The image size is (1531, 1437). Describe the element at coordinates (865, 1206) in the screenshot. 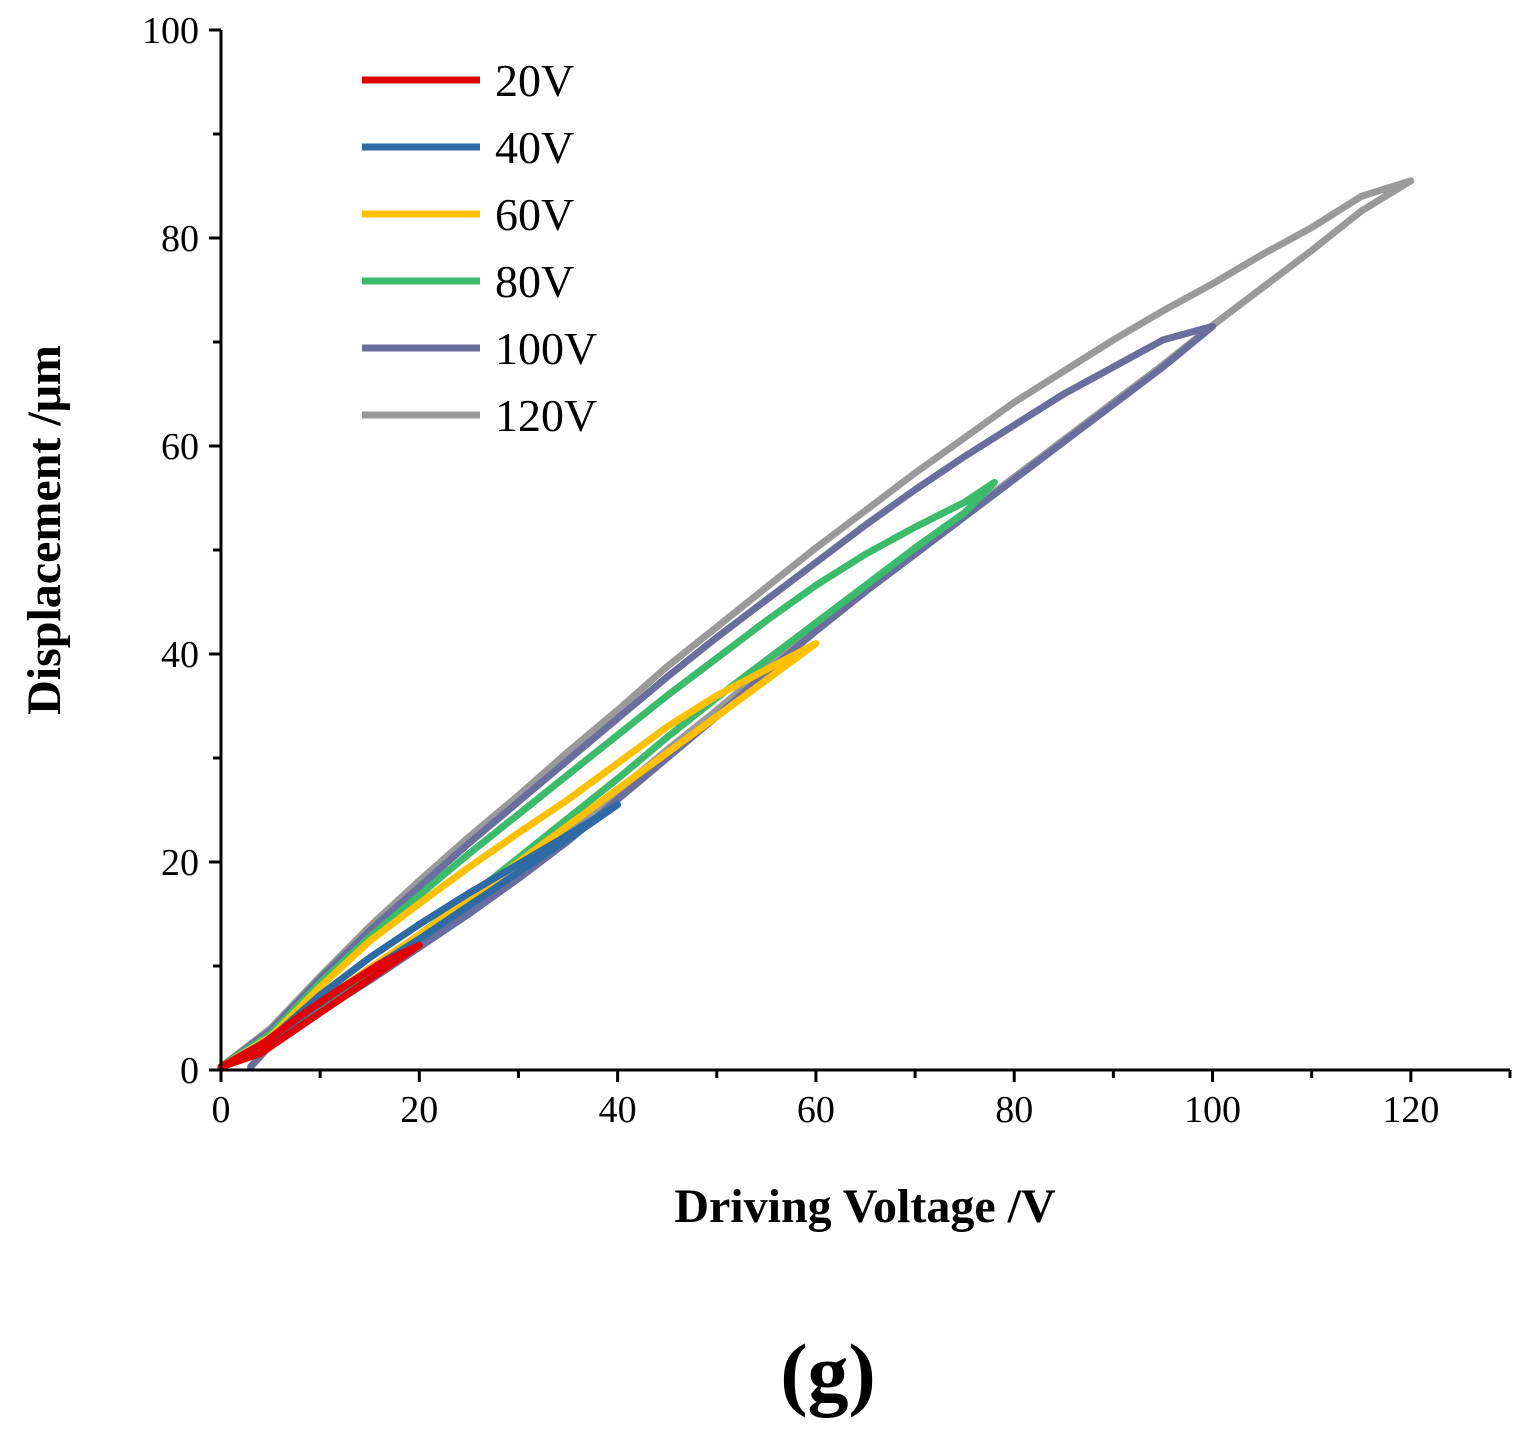

I see `x-axis-title: Driving Voltage /V` at that location.